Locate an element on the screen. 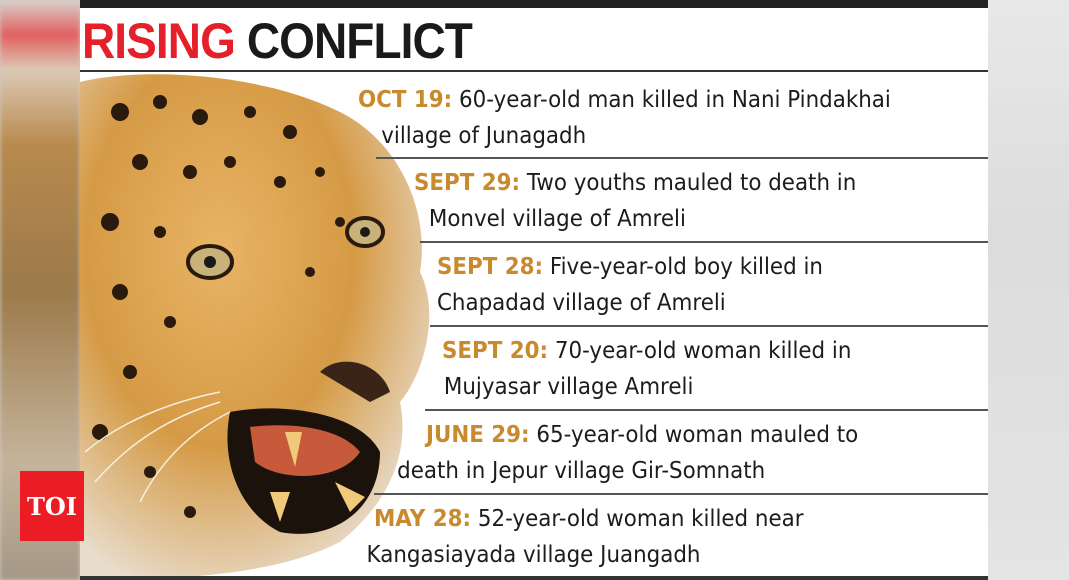 This screenshot has height=580, width=1069. incident-text: 70-year-old woman killed in is located at coordinates (703, 351).